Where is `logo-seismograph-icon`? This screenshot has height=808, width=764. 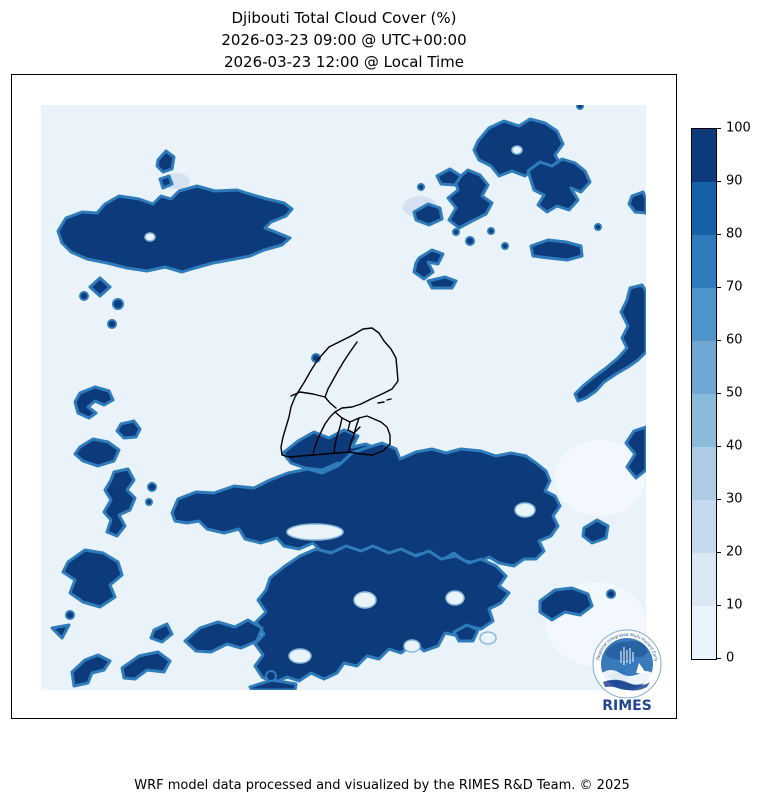
logo-seismograph-icon is located at coordinates (627, 656).